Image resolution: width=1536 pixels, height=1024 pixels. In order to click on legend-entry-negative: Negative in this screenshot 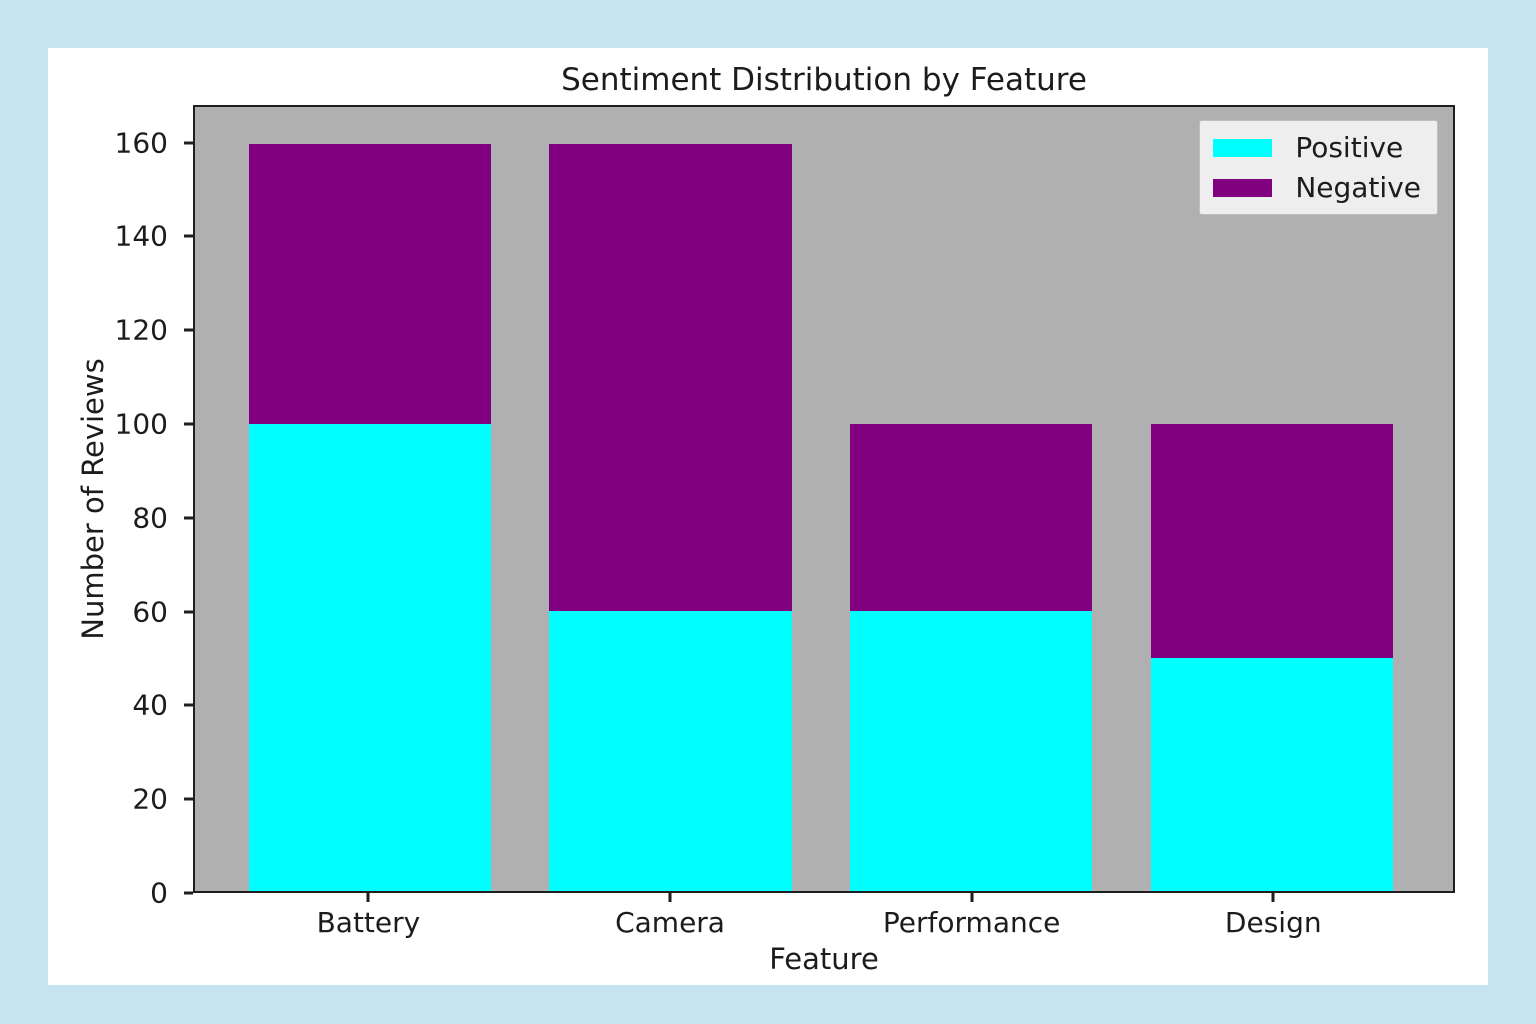, I will do `click(1317, 187)`.